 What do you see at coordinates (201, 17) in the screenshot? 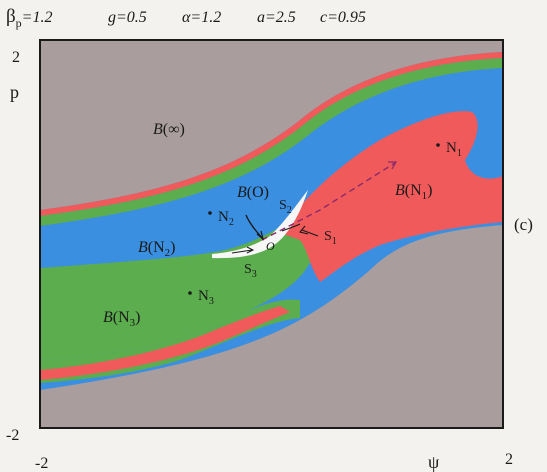
I see `param-alpha: α=1.2` at bounding box center [201, 17].